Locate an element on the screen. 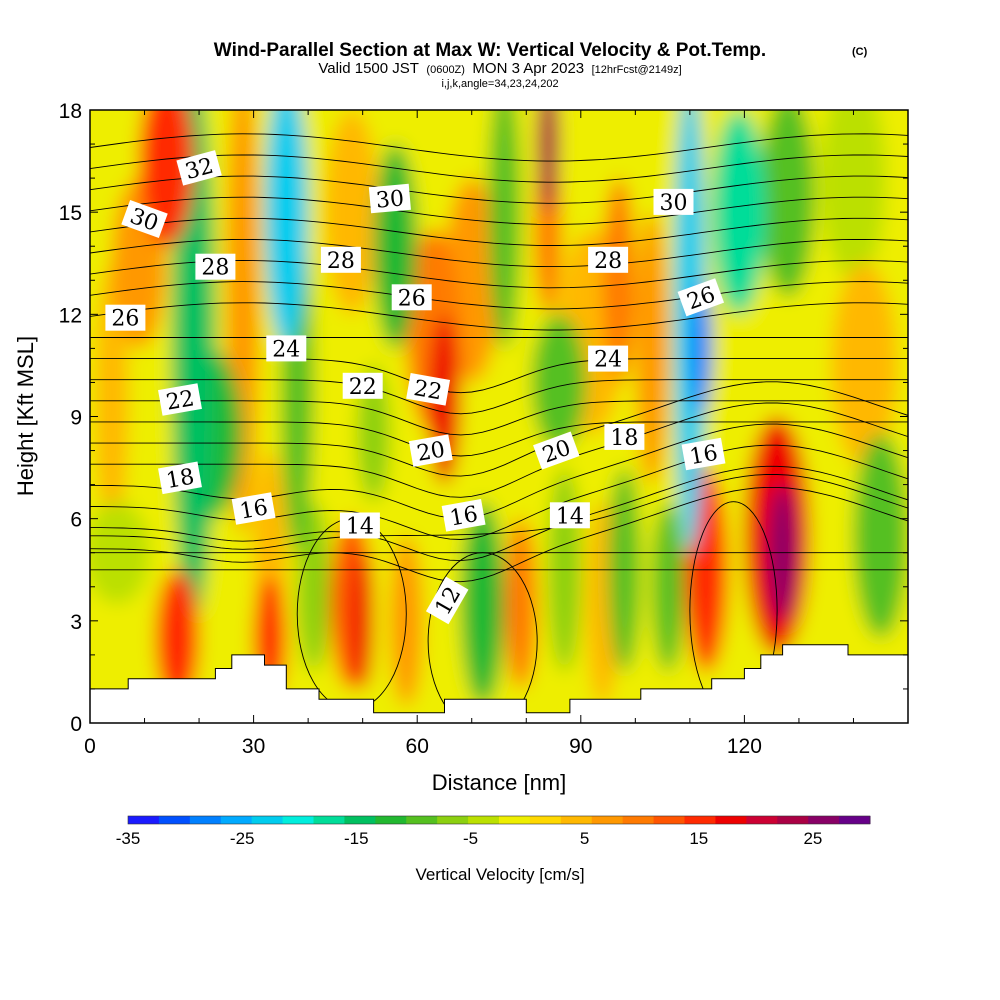 This screenshot has width=1000, height=1000. y-tick-label: 18 is located at coordinates (70, 111).